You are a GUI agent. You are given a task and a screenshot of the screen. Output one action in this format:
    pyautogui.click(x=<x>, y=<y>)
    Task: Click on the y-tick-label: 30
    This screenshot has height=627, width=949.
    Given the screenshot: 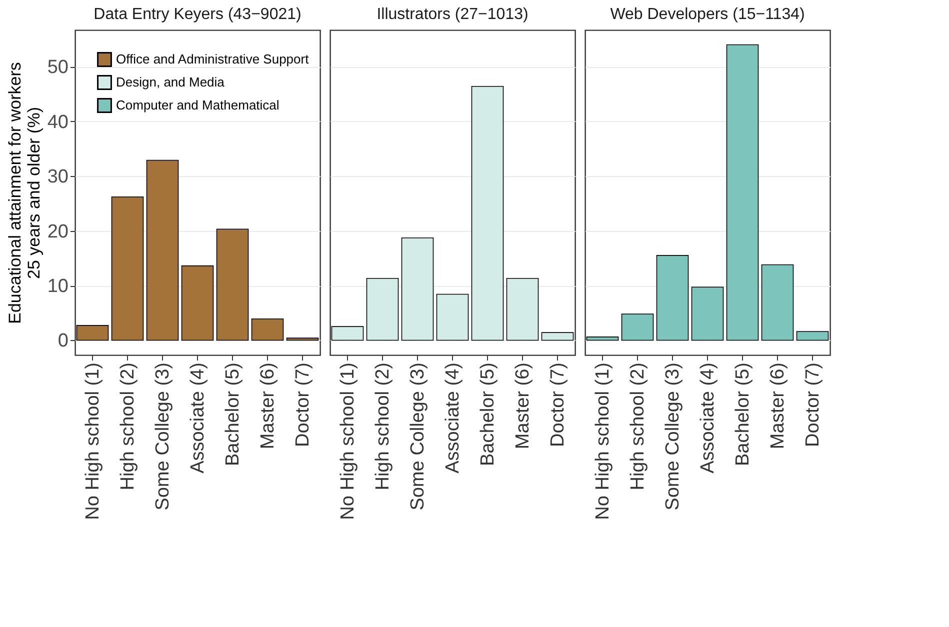 What is the action you would take?
    pyautogui.click(x=57, y=177)
    